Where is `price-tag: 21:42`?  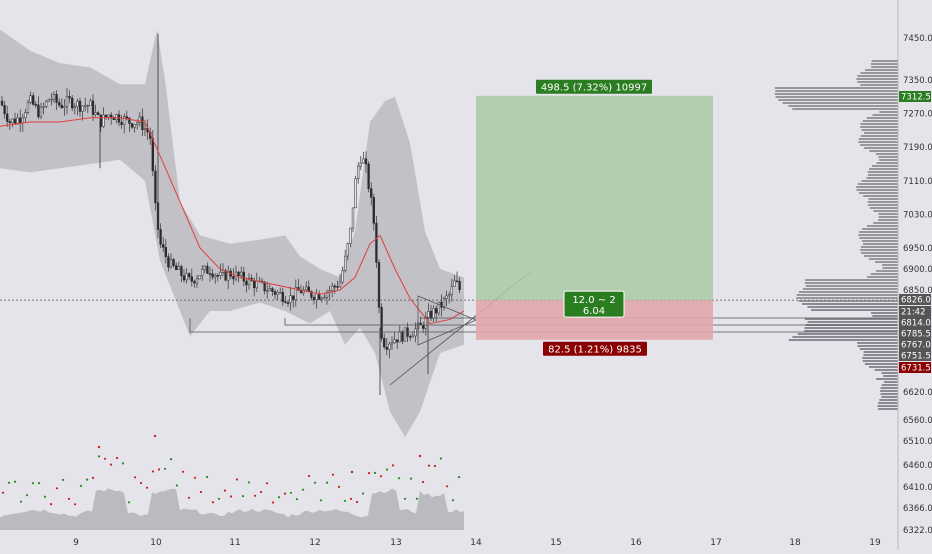
price-tag: 21:42 is located at coordinates (913, 313).